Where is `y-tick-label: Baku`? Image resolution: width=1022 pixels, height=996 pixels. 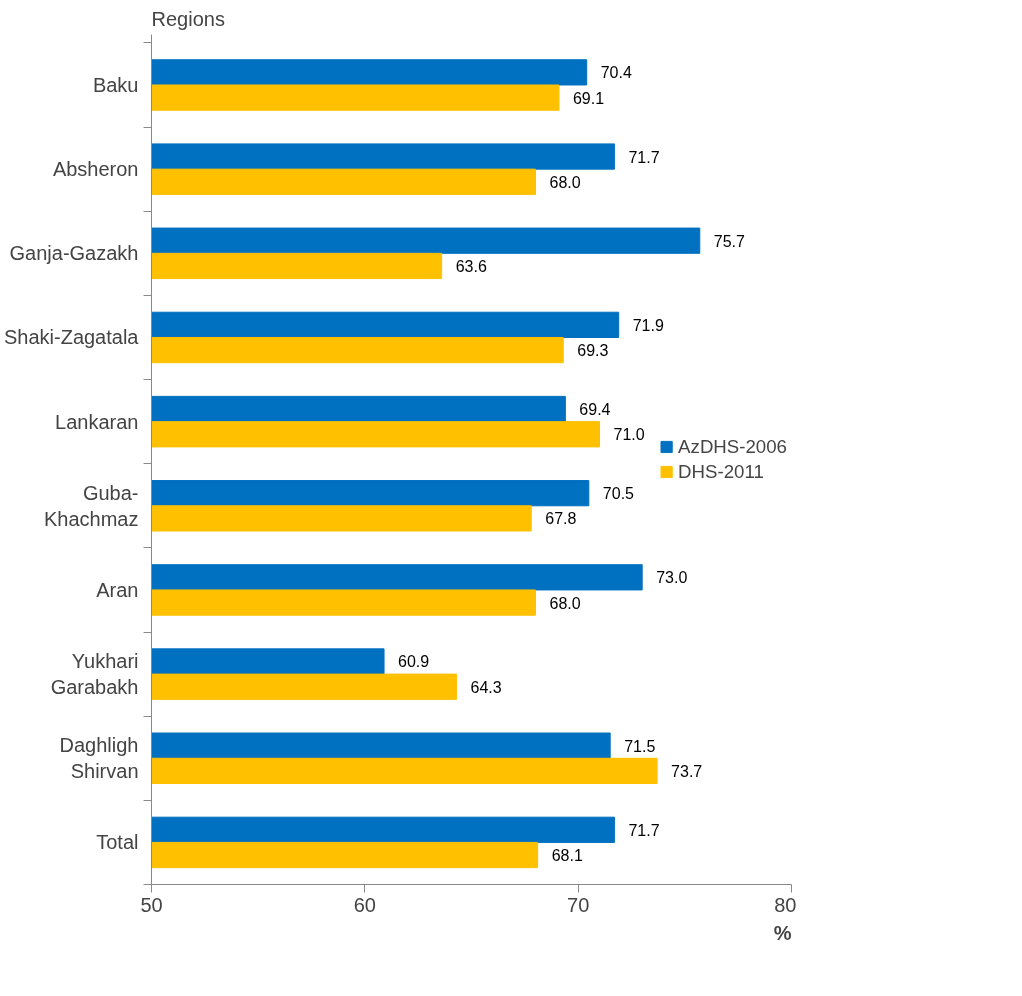 y-tick-label: Baku is located at coordinates (115, 85).